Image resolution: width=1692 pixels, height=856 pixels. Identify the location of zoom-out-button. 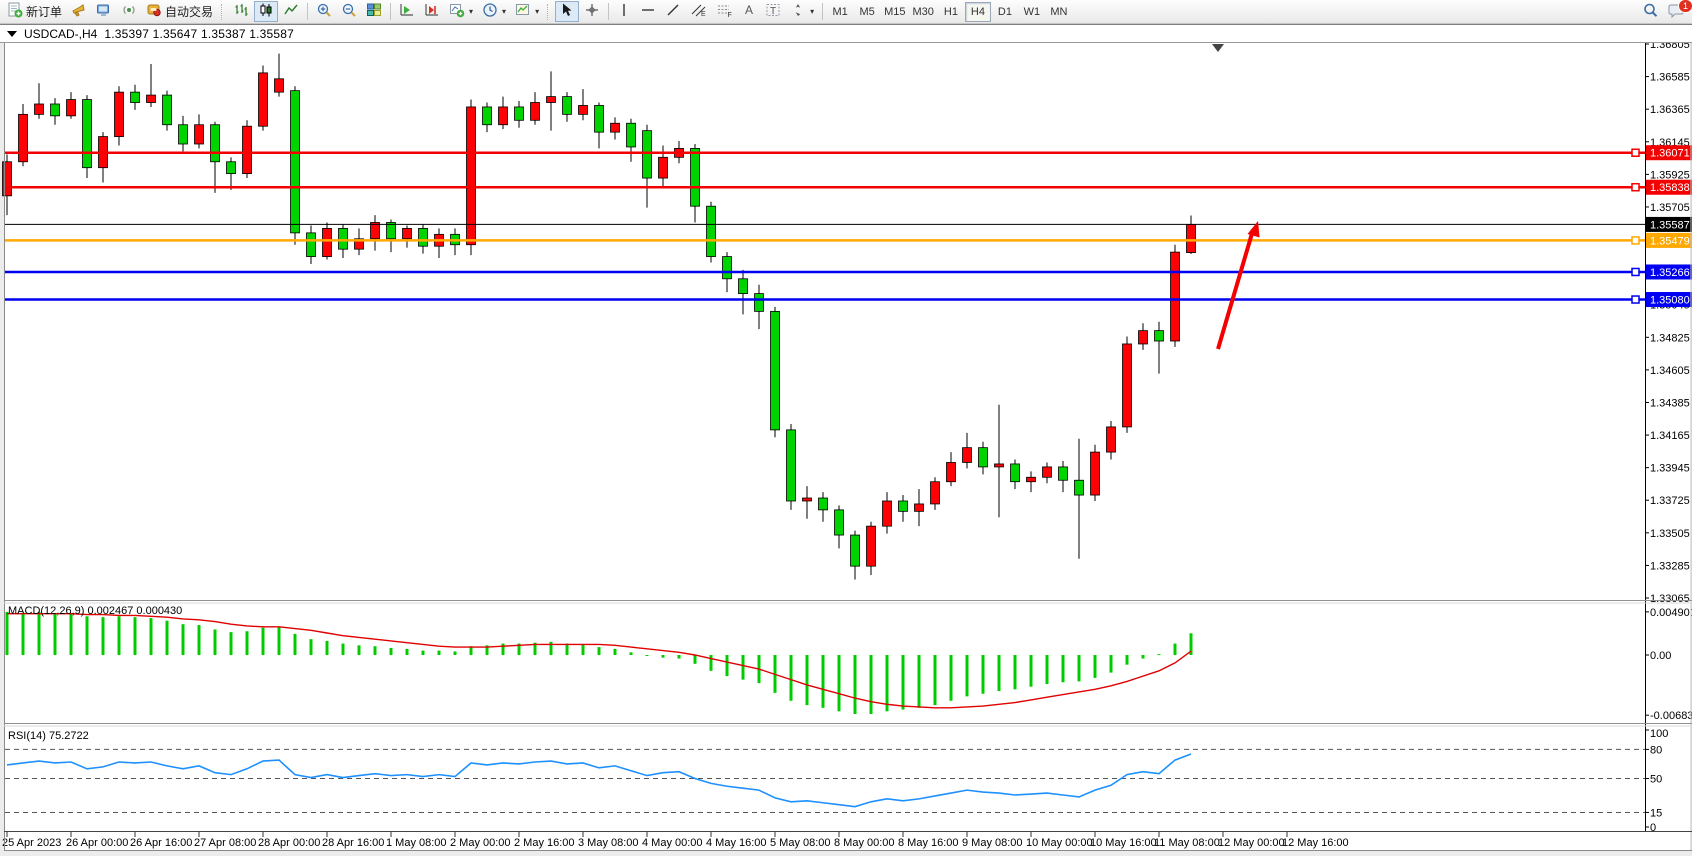
(349, 11).